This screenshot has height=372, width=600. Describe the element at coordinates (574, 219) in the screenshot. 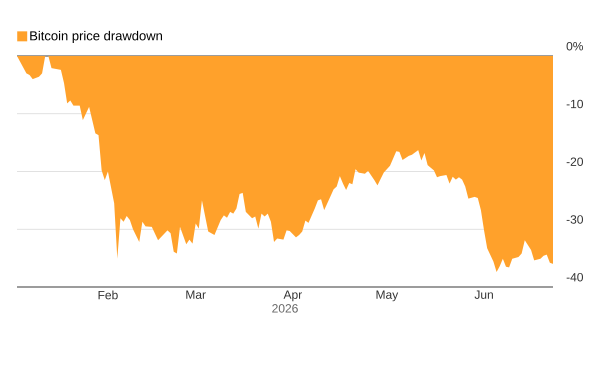

I see `y-tick-label: -30` at that location.